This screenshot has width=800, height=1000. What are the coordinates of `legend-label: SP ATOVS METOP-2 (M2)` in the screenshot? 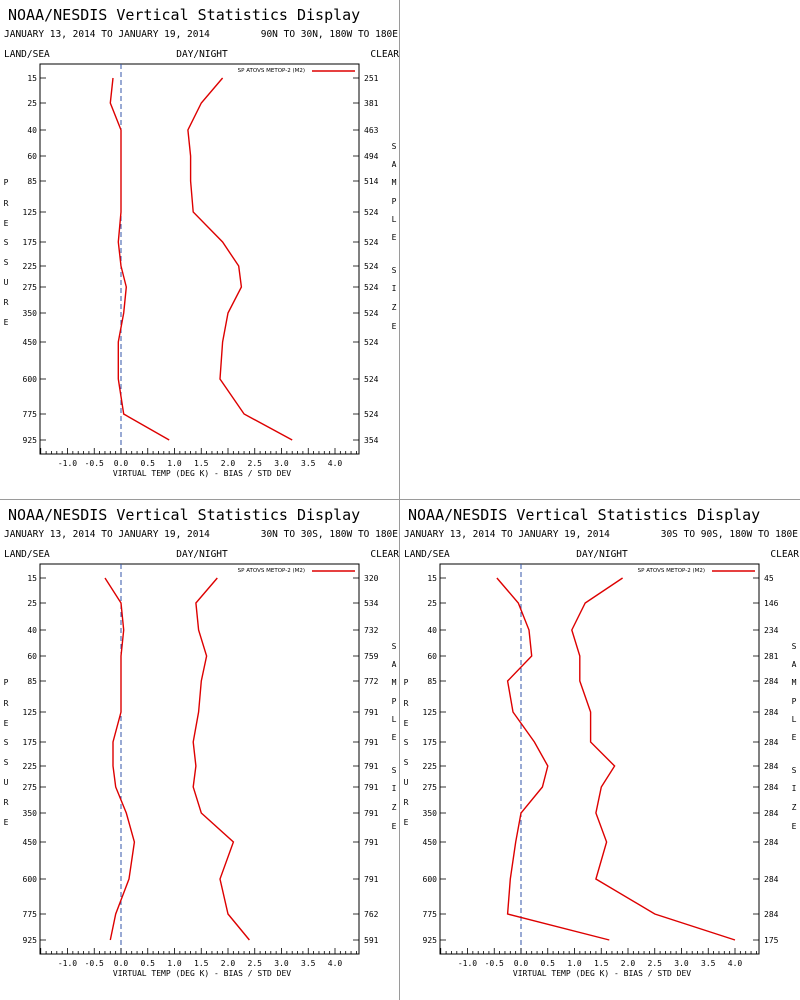 It's located at (671, 571).